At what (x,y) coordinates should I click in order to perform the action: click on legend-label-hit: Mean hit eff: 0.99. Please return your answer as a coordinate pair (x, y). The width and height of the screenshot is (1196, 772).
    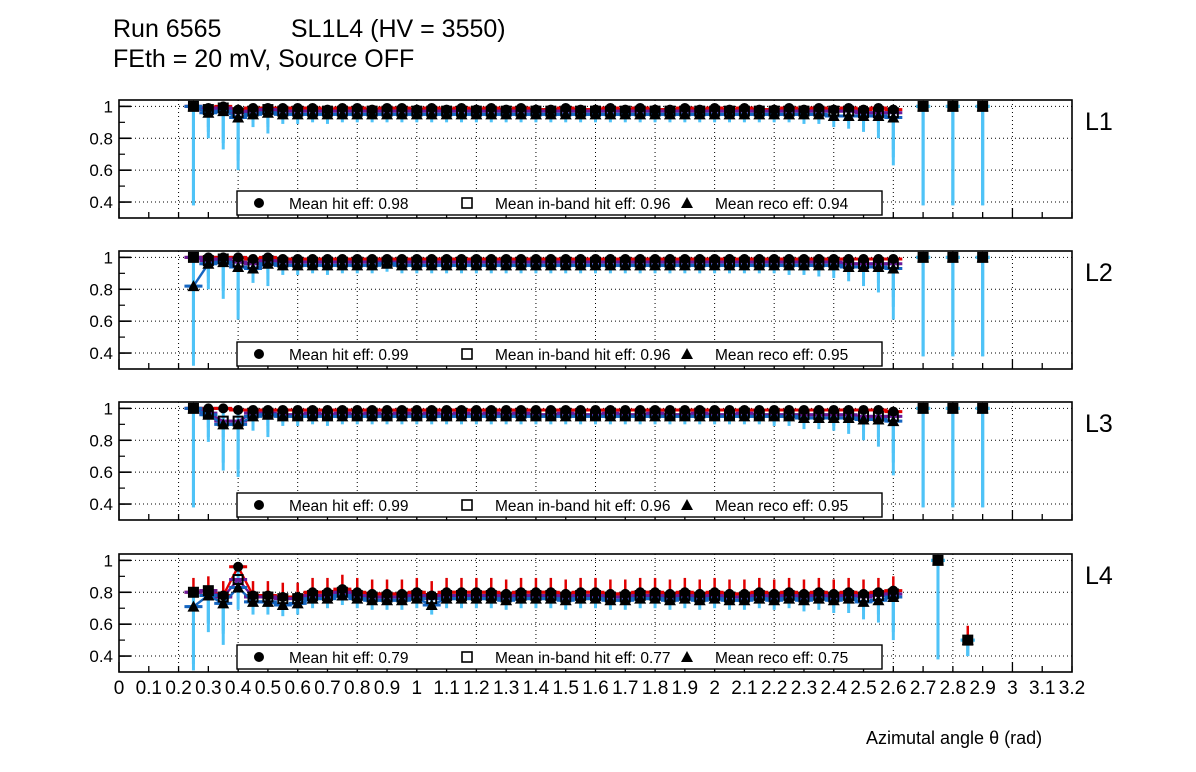
    Looking at the image, I should click on (349, 355).